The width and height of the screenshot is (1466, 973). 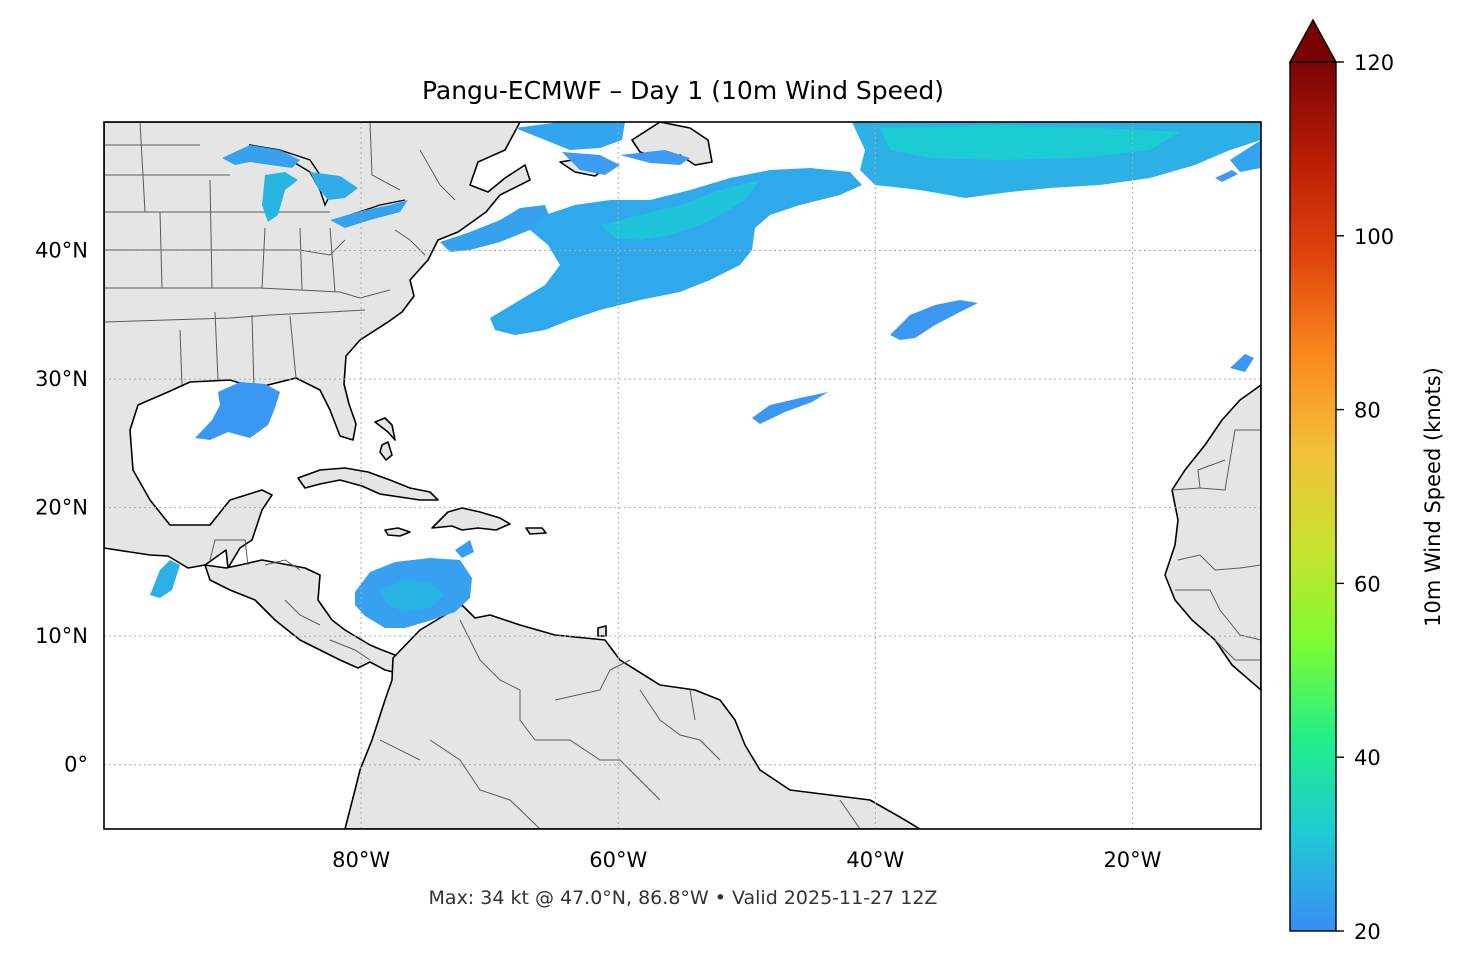 What do you see at coordinates (1367, 411) in the screenshot?
I see `colorbar-tick-label: 80` at bounding box center [1367, 411].